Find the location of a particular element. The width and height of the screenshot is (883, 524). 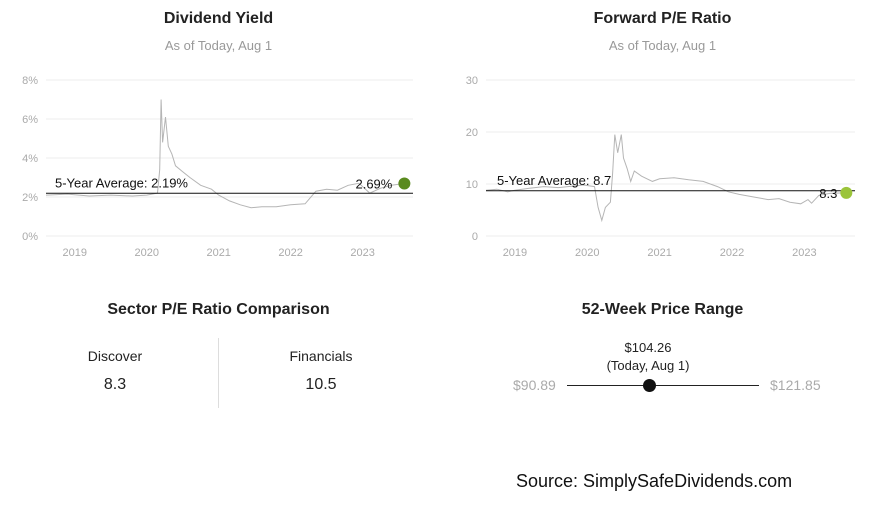

comparison-divider is located at coordinates (218, 373).